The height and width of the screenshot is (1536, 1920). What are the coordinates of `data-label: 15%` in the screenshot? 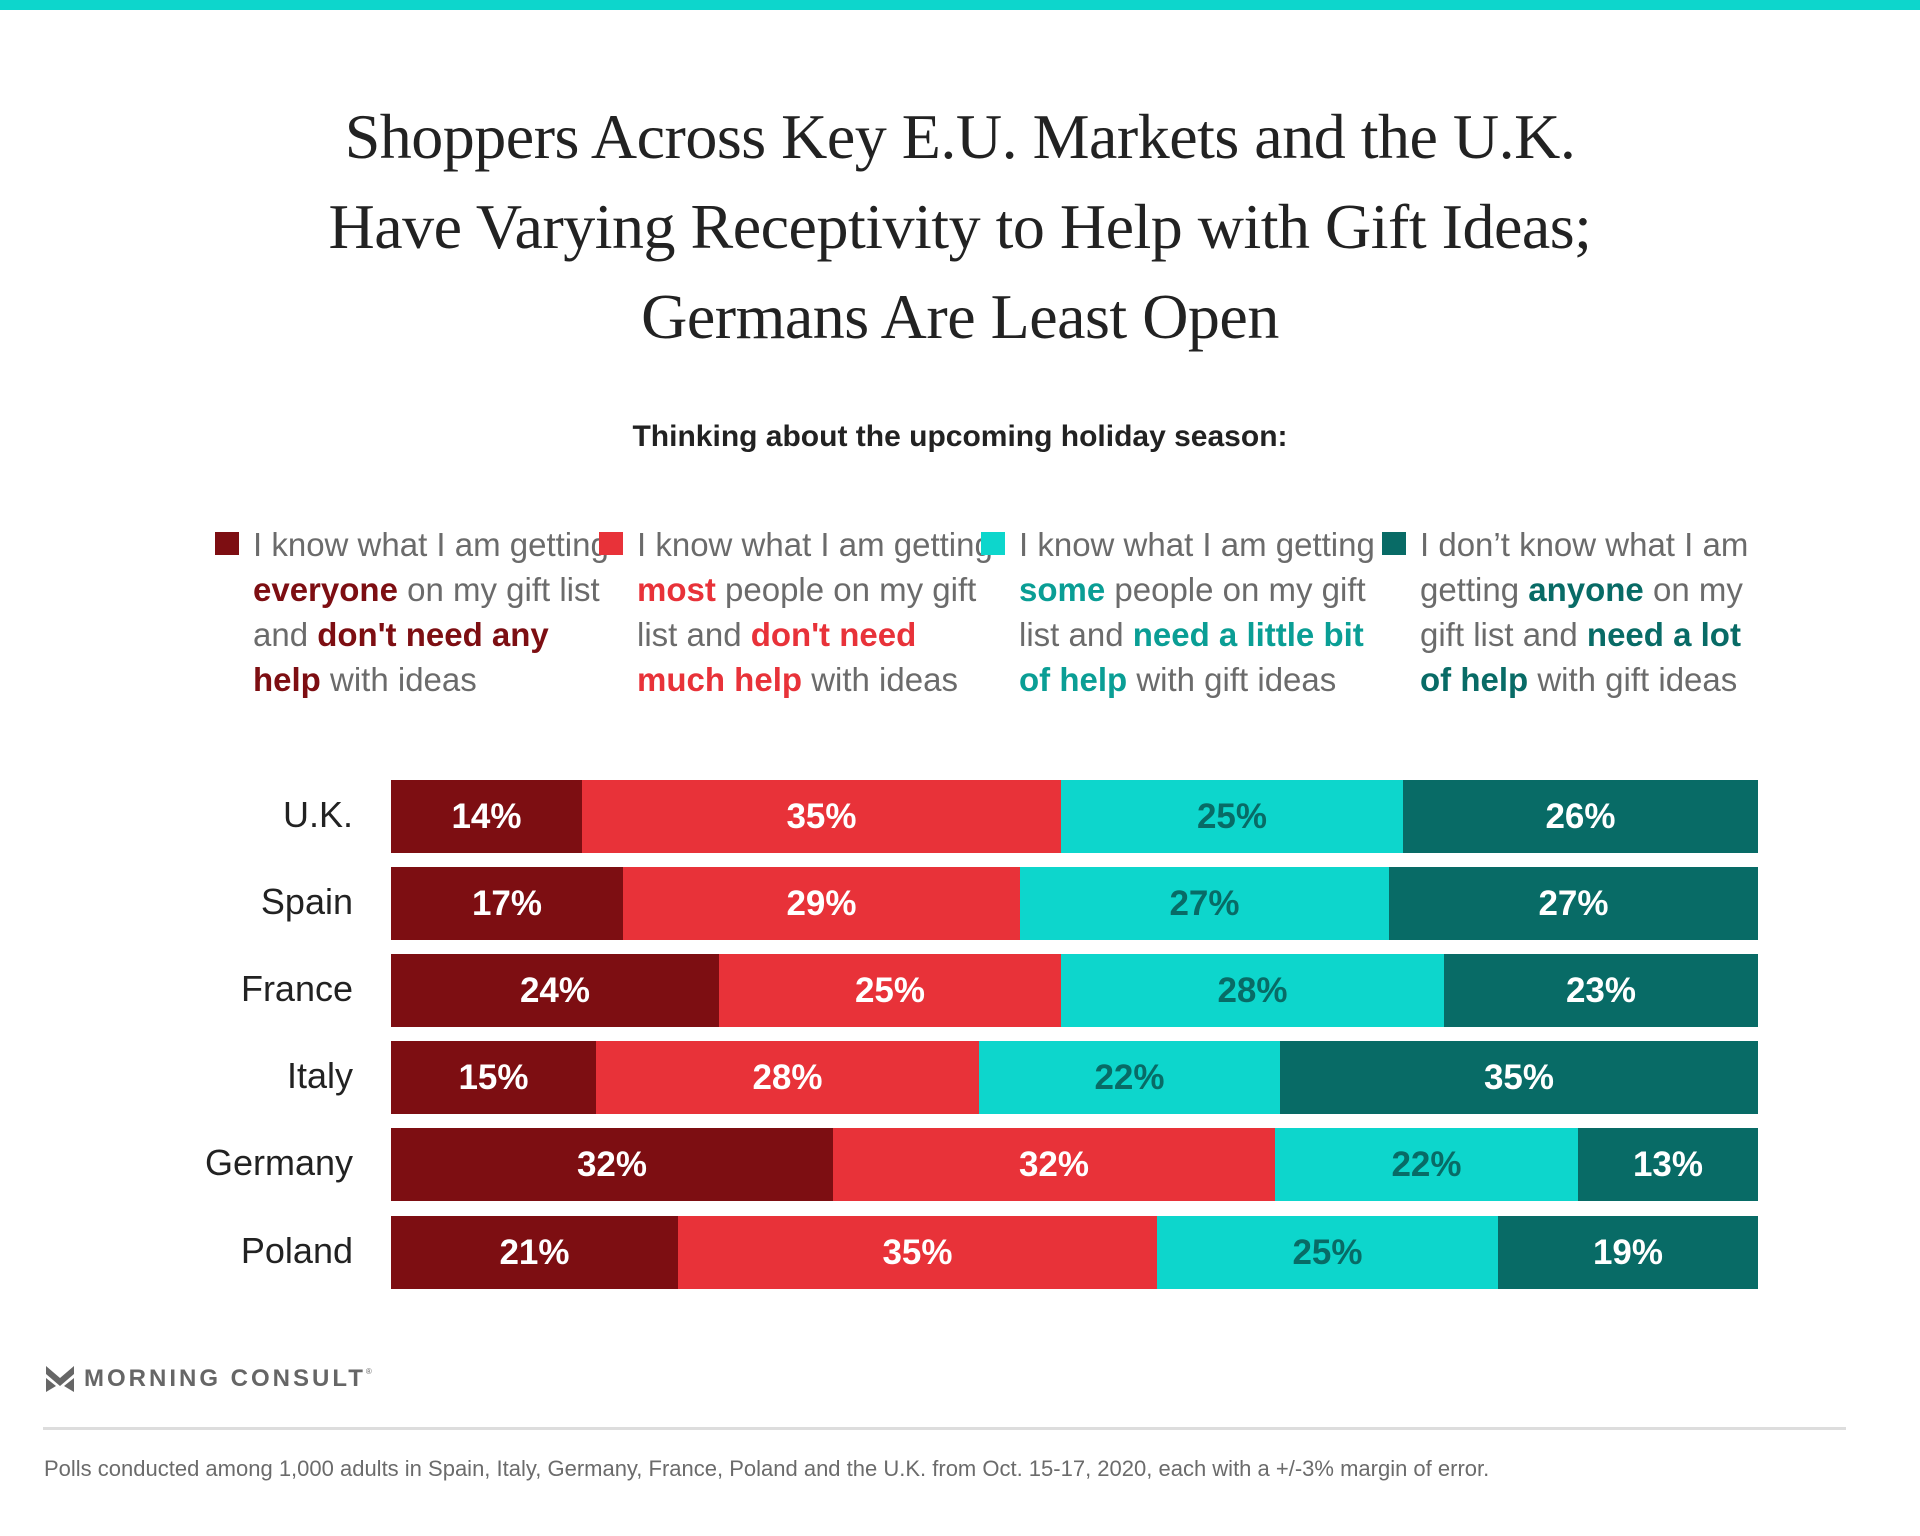 It's located at (493, 1077).